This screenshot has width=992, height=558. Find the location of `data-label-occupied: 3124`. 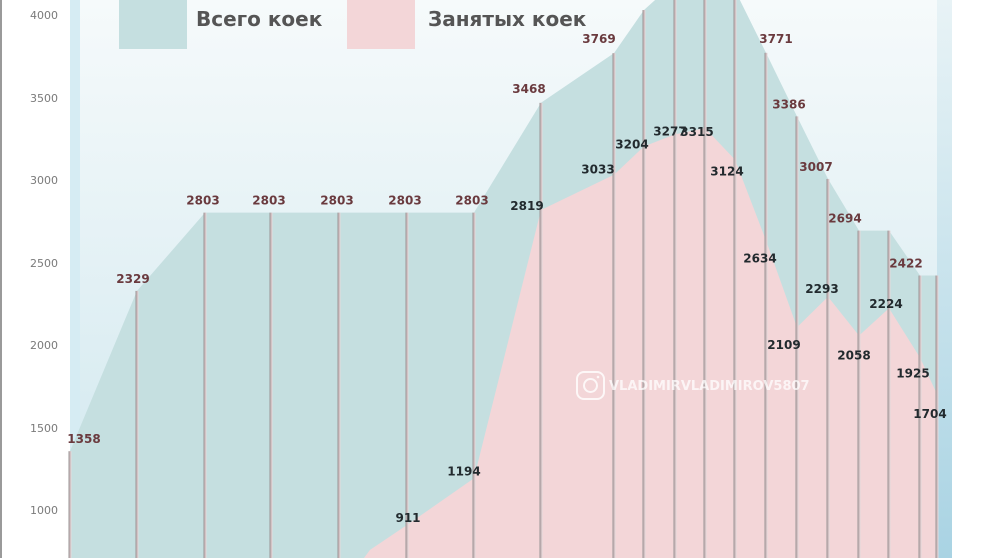

data-label-occupied: 3124 is located at coordinates (726, 172).